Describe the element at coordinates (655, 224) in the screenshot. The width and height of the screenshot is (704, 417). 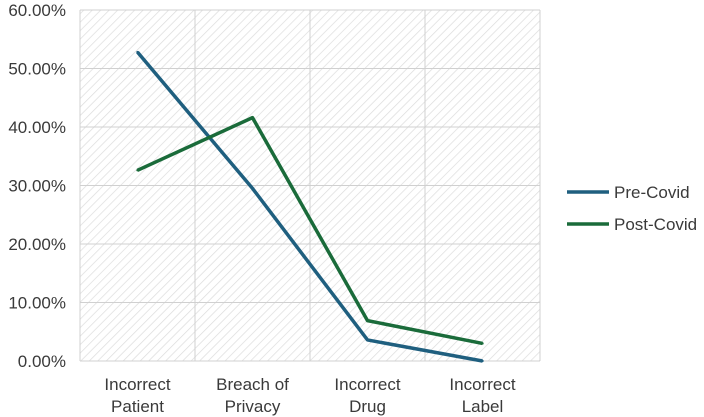
I see `legend-label: Post-Covid` at that location.